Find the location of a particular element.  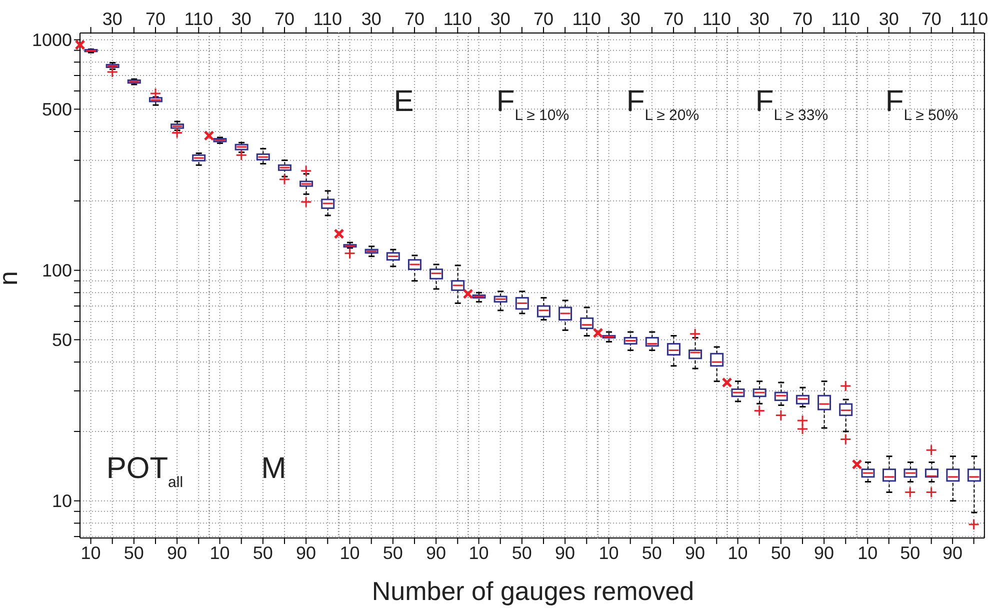

y-axis-title: n is located at coordinates (12, 278).